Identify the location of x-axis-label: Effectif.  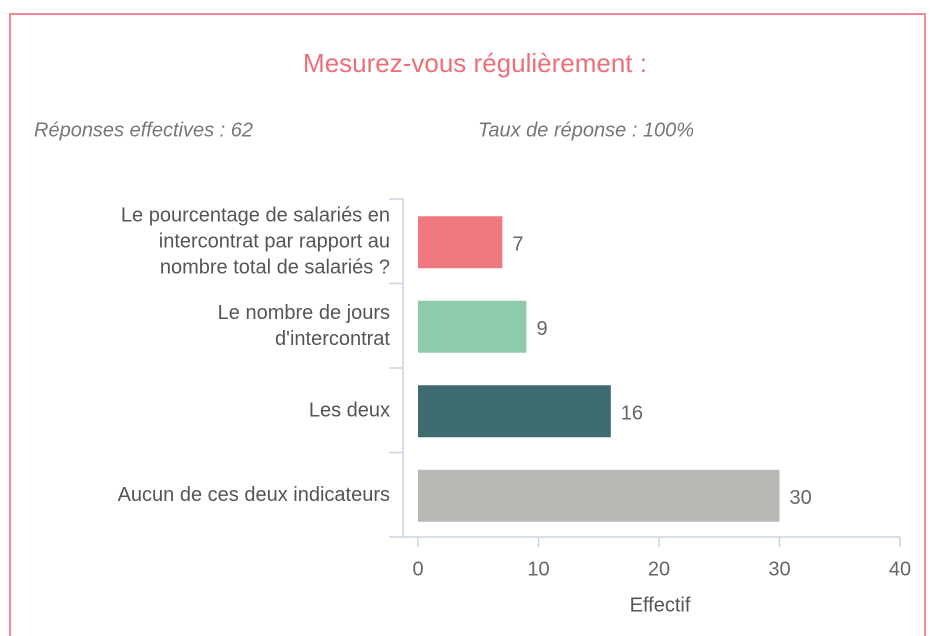
(660, 605).